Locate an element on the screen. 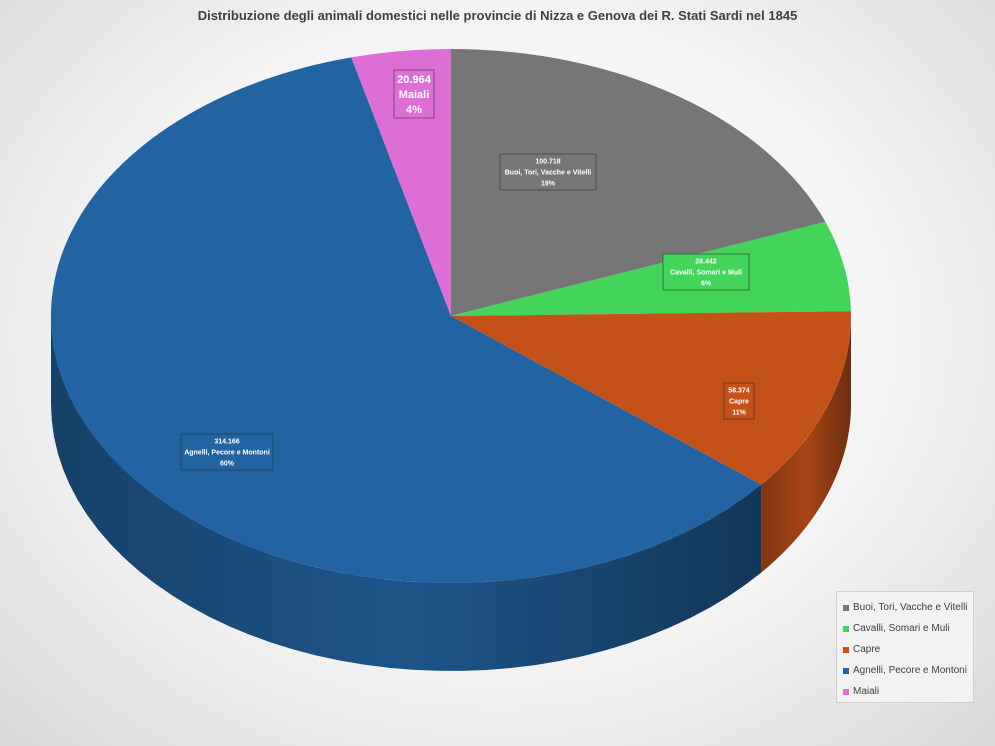 The image size is (995, 746). legend-label: Agnelli, Pecore e Montoni is located at coordinates (910, 670).